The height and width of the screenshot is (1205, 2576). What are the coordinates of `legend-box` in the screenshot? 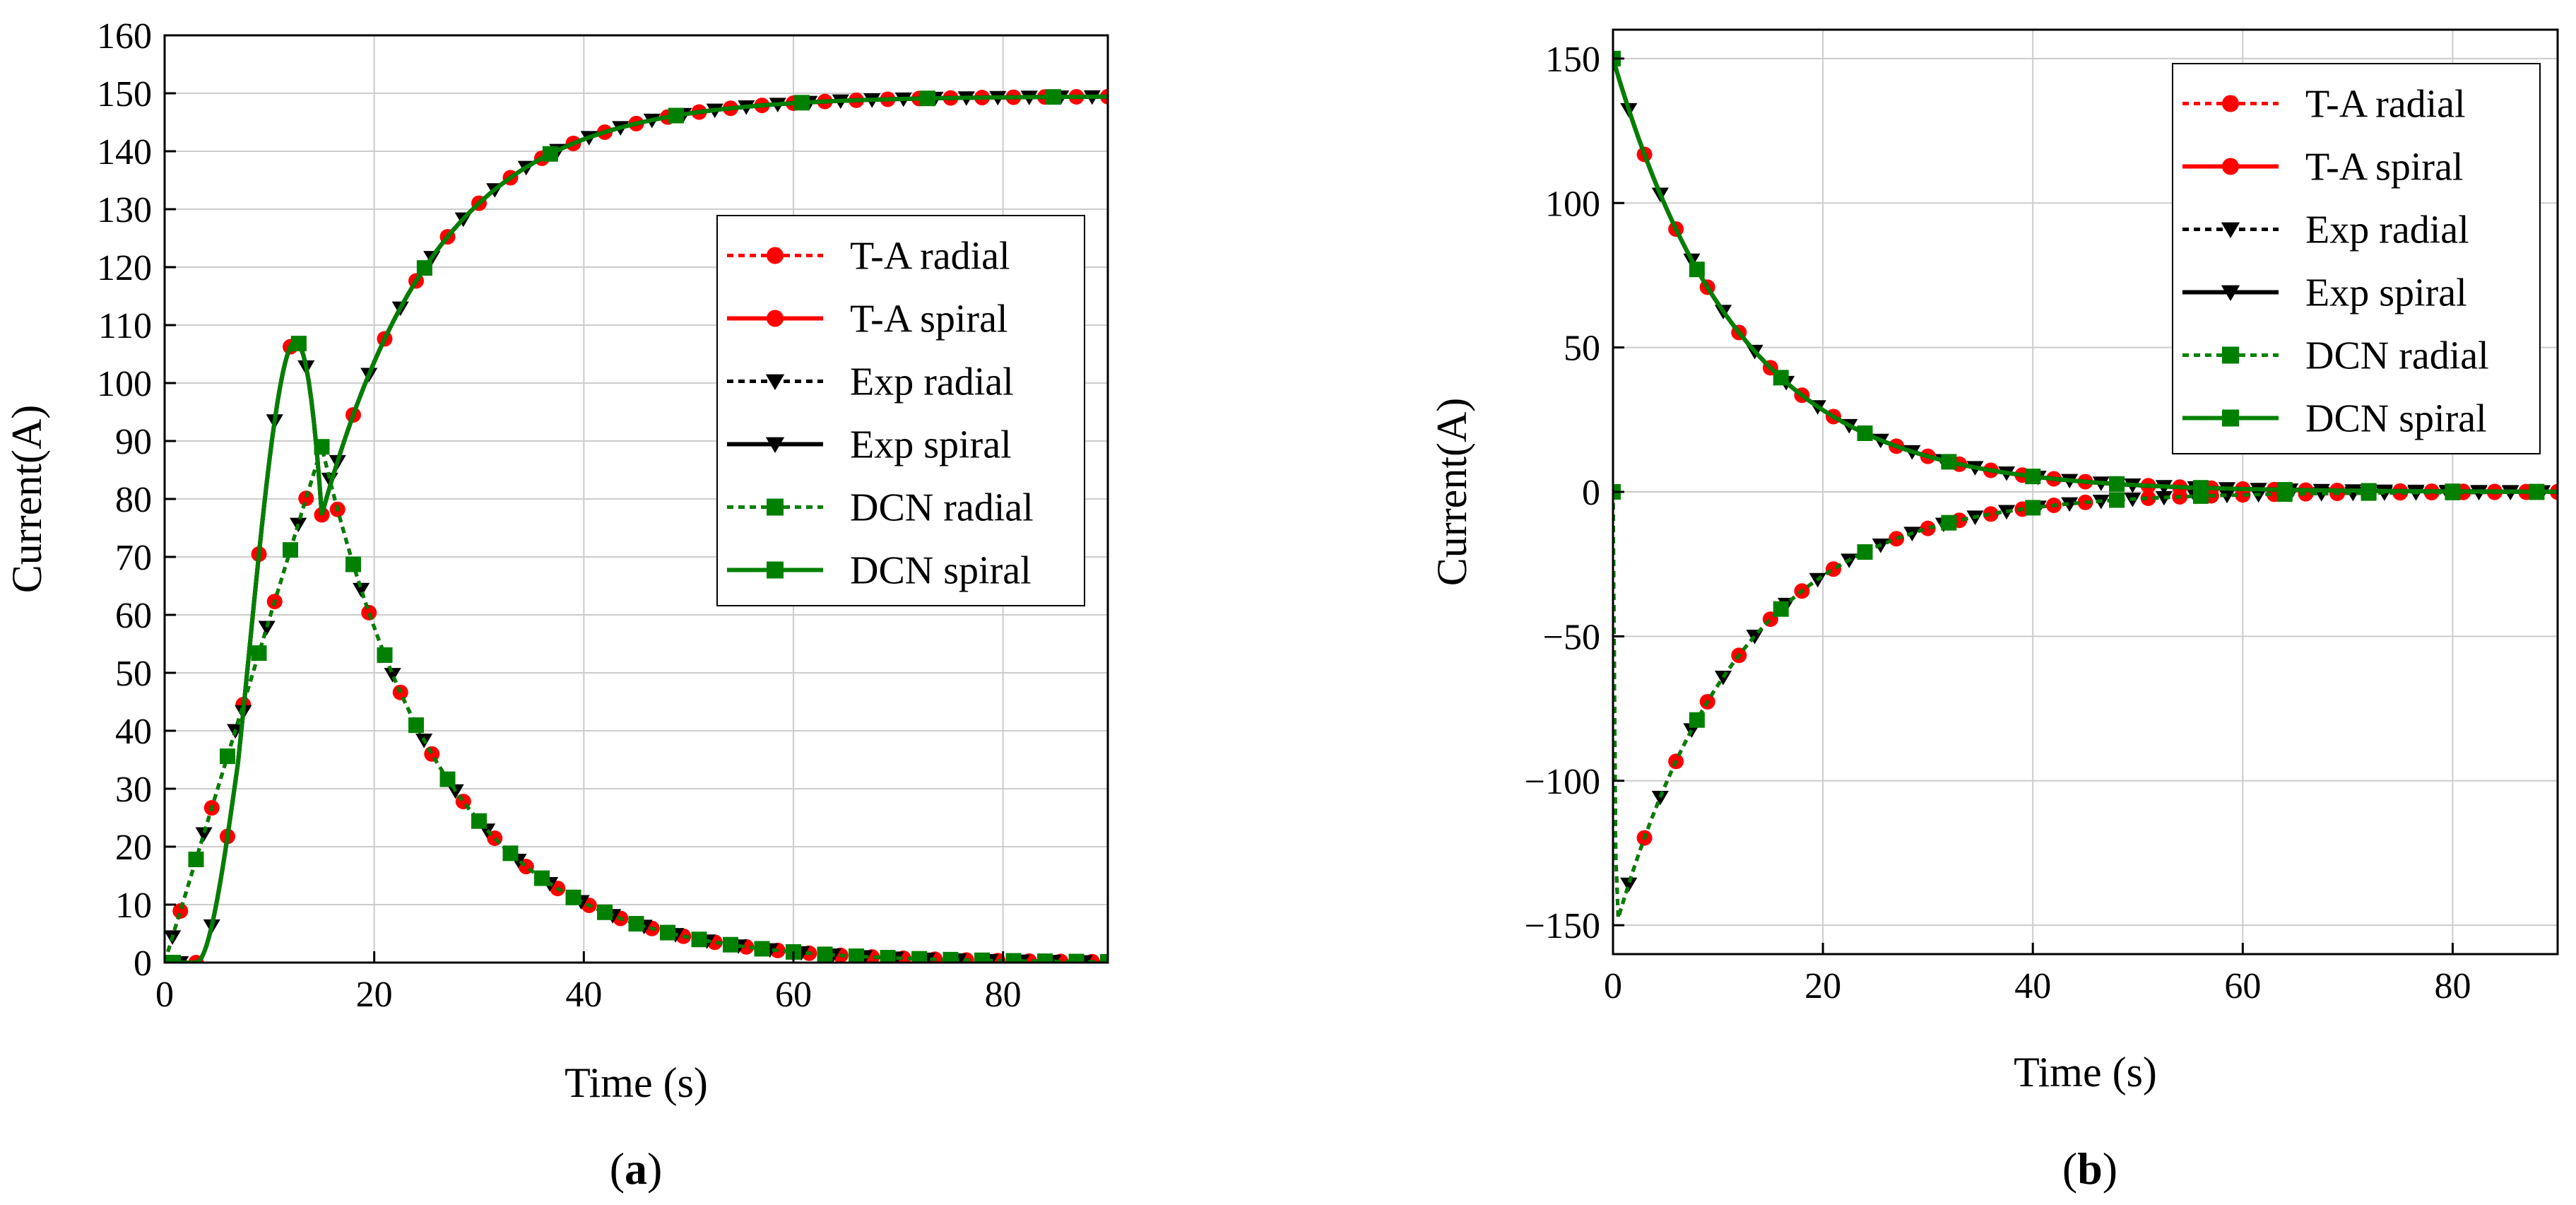 It's located at (900, 411).